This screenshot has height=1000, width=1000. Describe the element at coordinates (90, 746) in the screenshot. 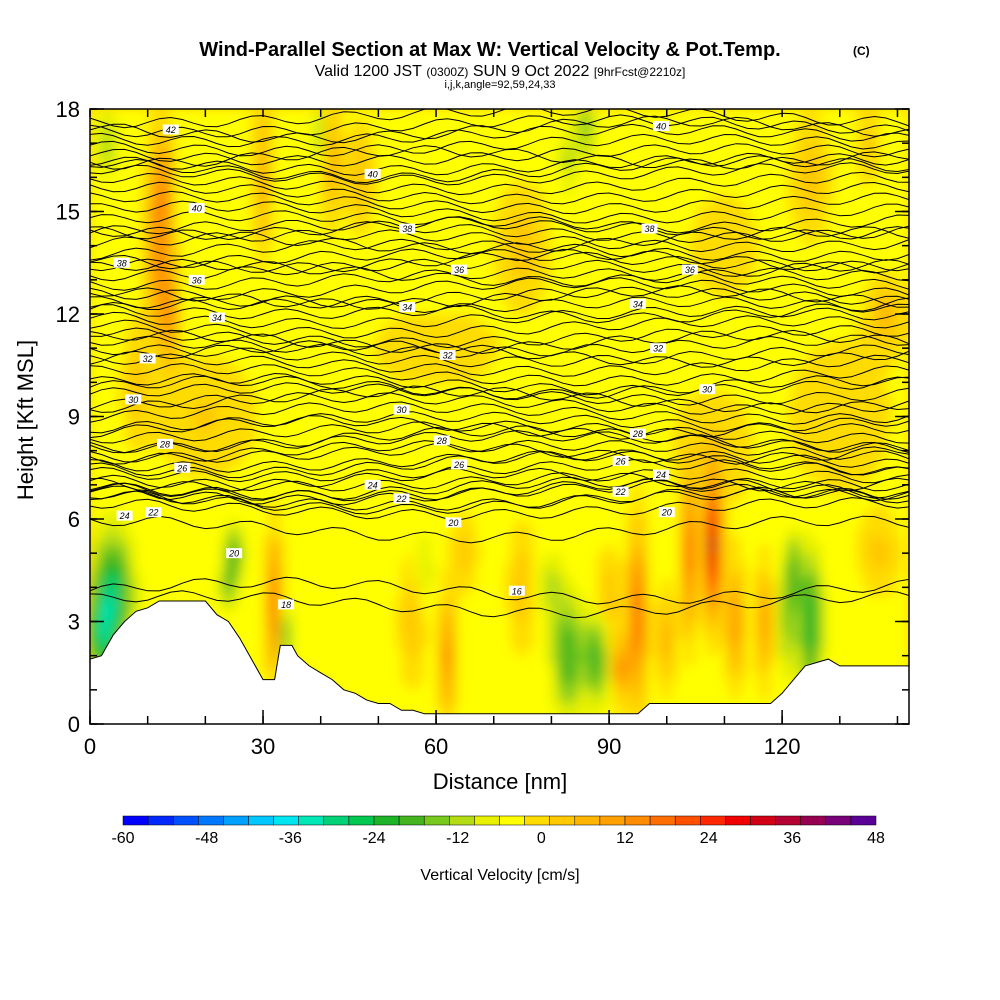

I see `x-tick-label: 0` at that location.